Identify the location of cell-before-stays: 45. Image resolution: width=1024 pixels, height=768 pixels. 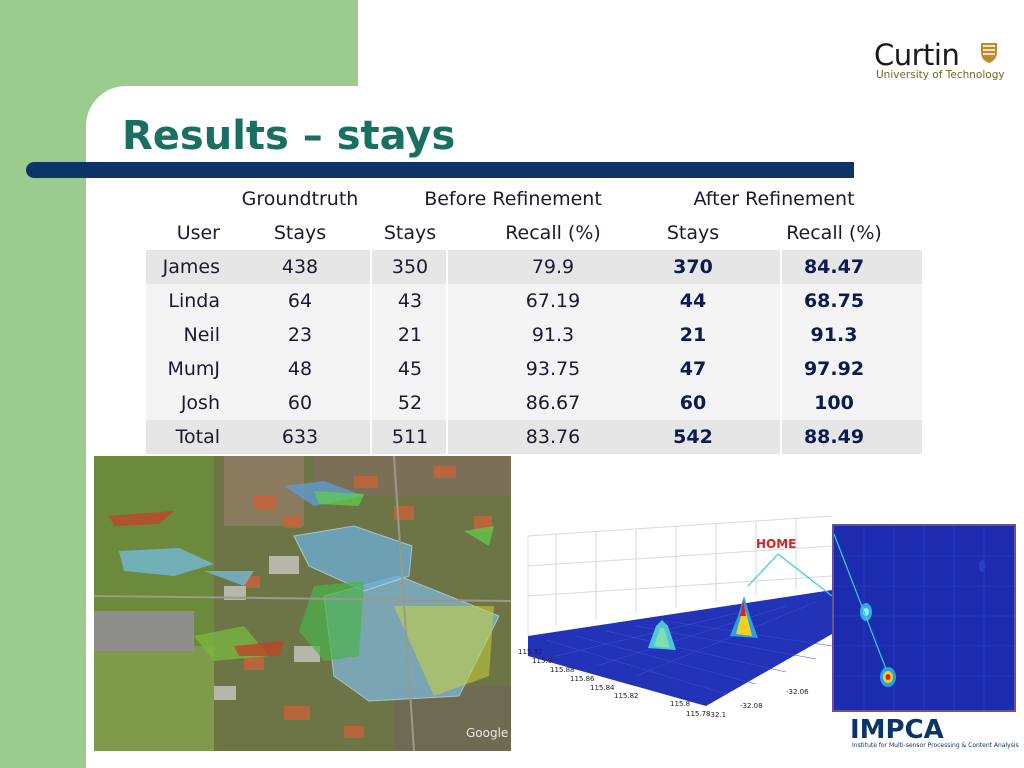
(410, 369).